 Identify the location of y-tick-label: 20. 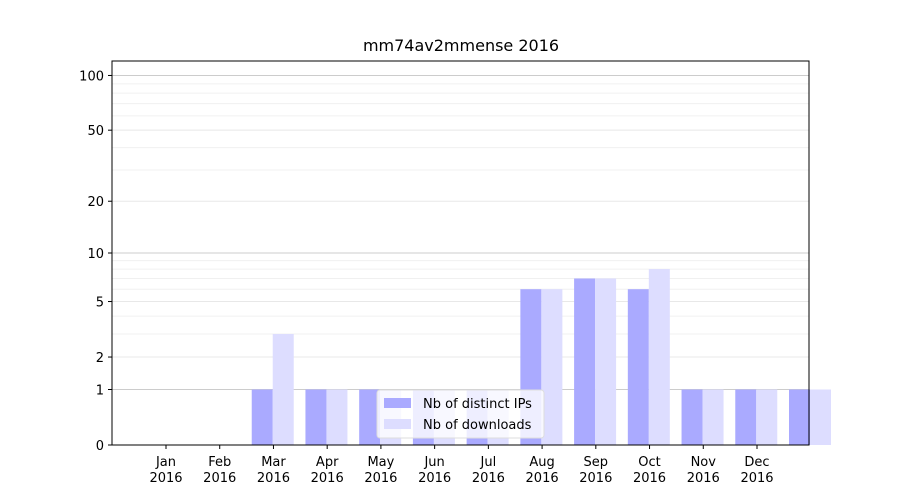
(95, 202).